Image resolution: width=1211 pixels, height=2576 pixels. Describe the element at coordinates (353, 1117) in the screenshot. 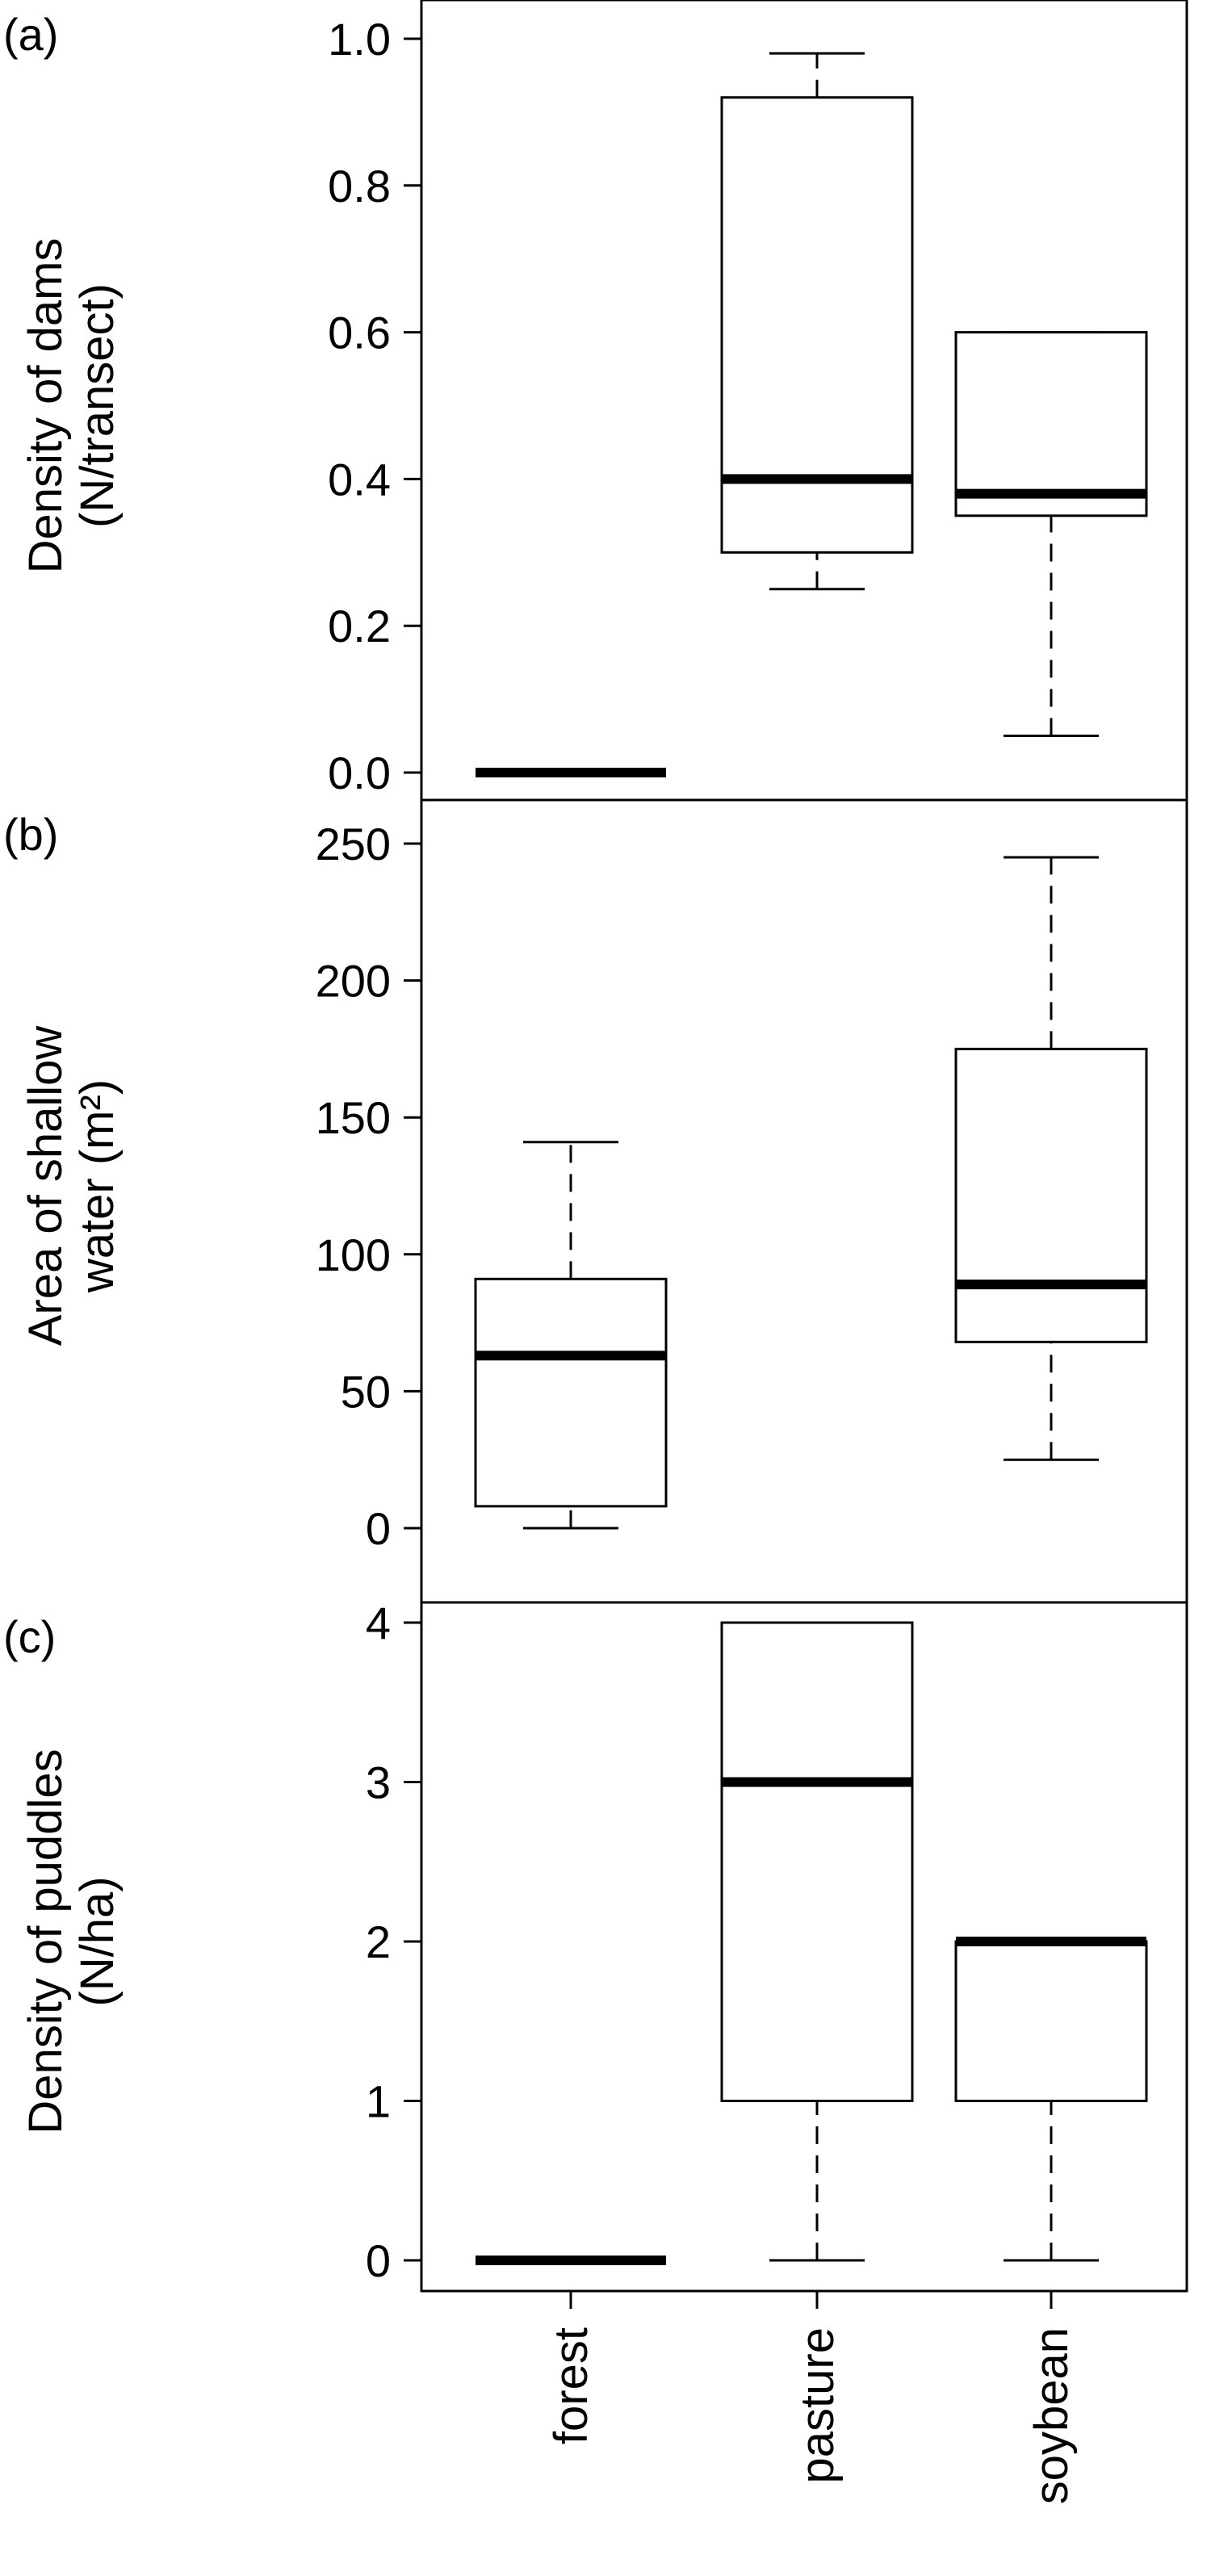

I see `y-tick-label: 150` at that location.